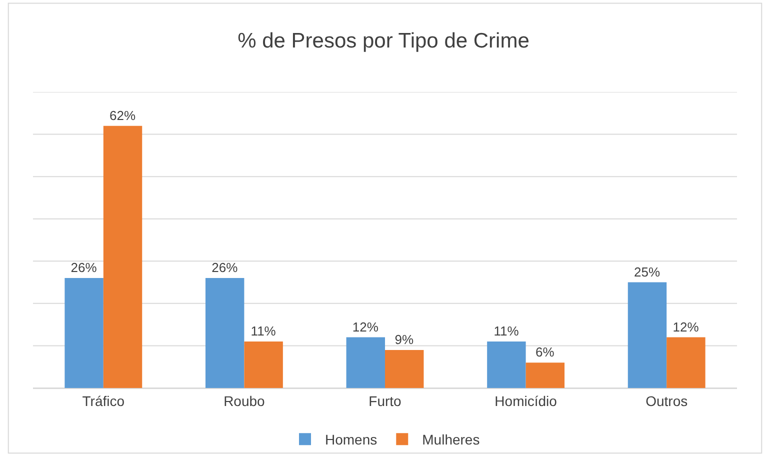  Describe the element at coordinates (667, 400) in the screenshot. I see `x-tick-label: Outros` at that location.